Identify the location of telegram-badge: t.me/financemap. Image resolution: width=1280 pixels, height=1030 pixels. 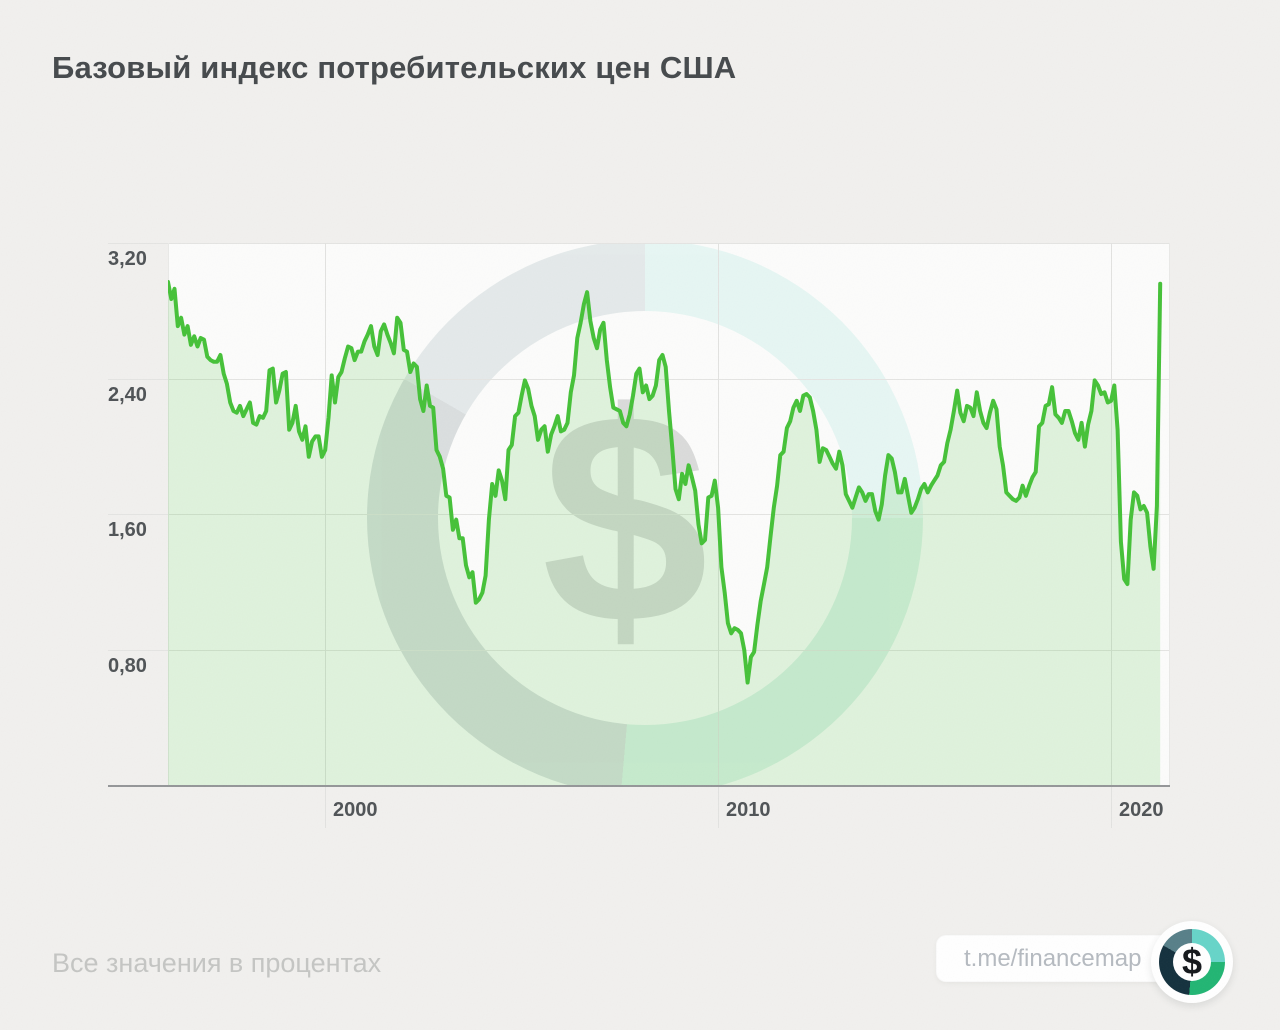
(1055, 958).